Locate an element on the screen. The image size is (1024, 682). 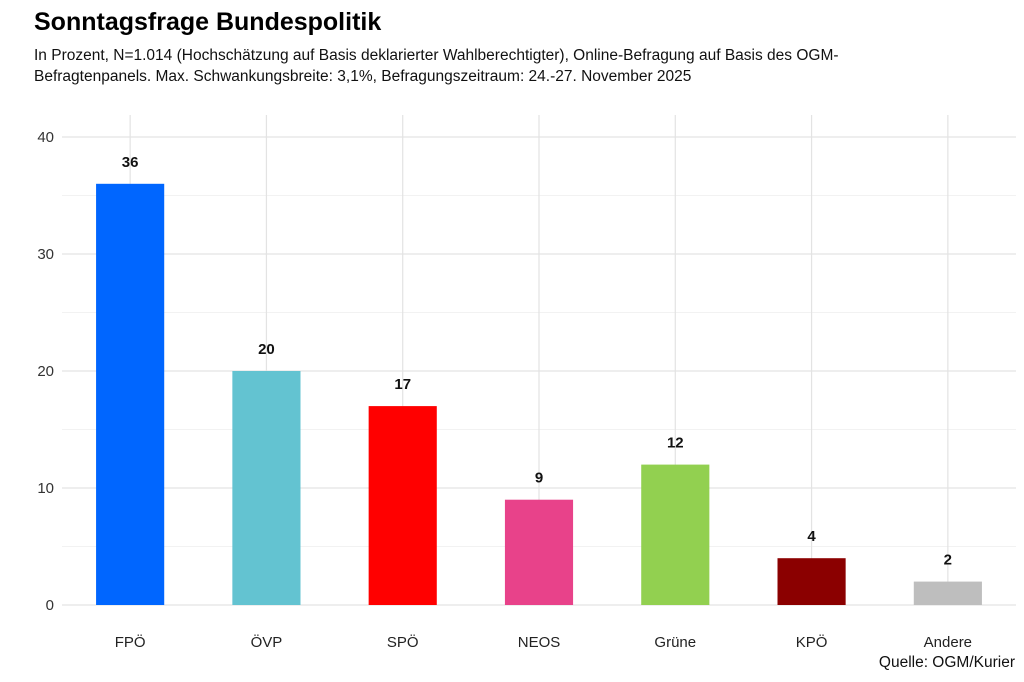
y-tick-label: 40 is located at coordinates (45, 137).